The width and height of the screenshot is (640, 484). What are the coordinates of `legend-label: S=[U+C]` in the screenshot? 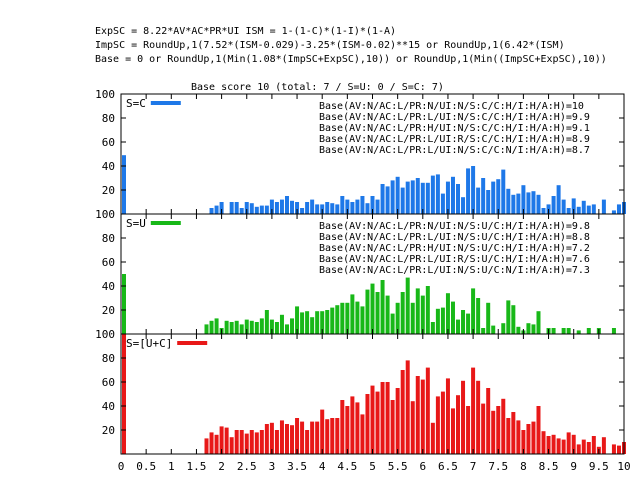 It's located at (149, 343).